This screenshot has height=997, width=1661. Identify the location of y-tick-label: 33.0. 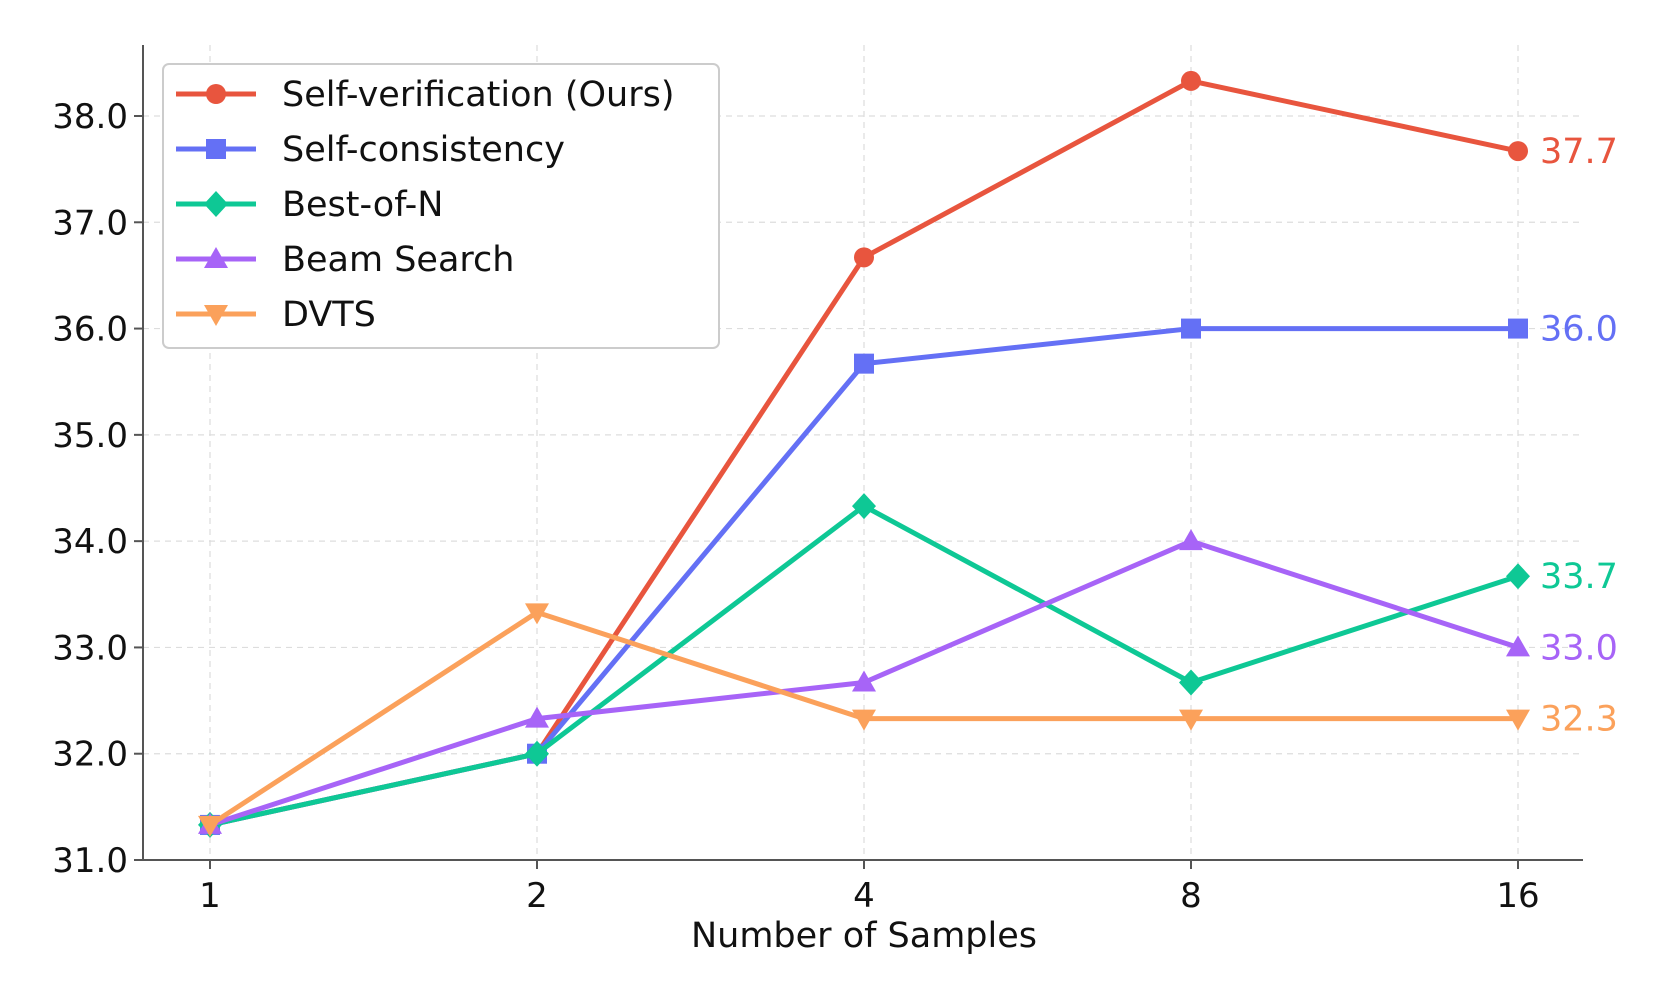
(90, 648).